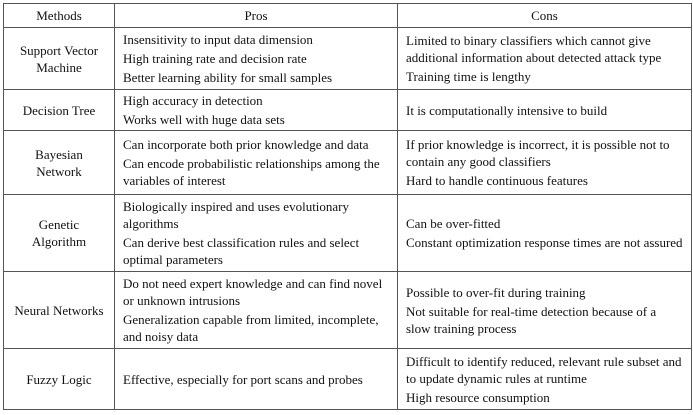 This screenshot has width=693, height=415. What do you see at coordinates (478, 397) in the screenshot?
I see `cons-item: High resource consumption` at bounding box center [478, 397].